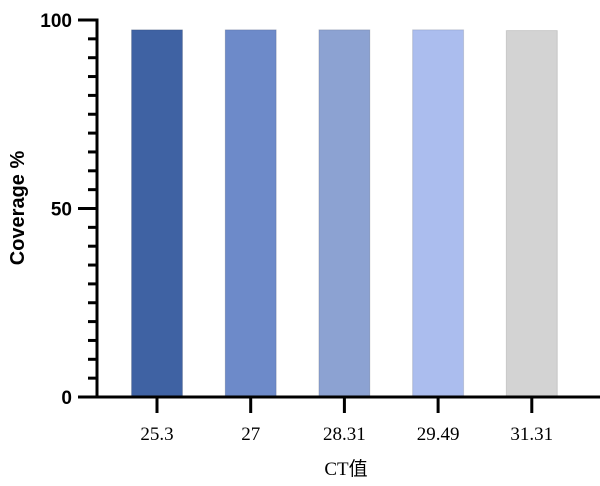 This screenshot has height=486, width=600. I want to click on x-tick-label: 25.3, so click(156, 434).